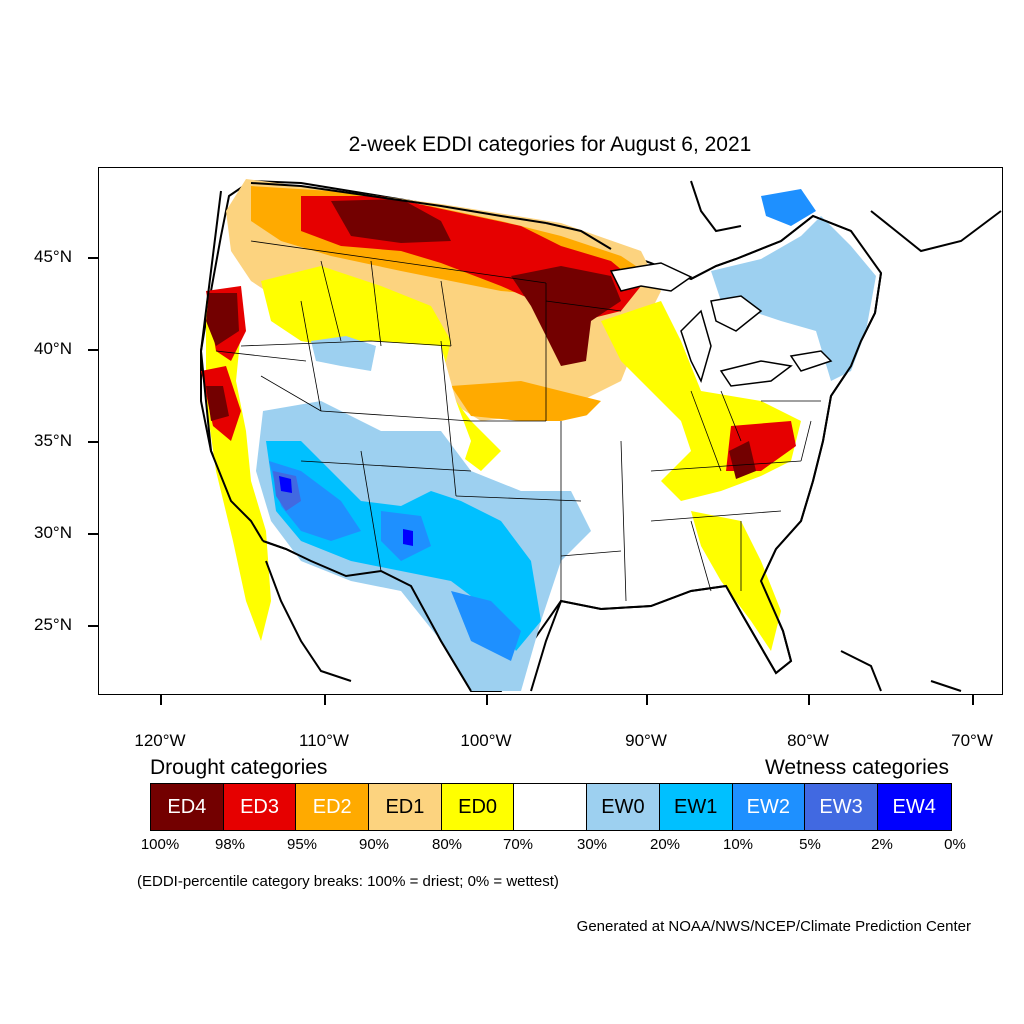 The height and width of the screenshot is (1024, 1024). I want to click on category-legend: ED4 ED3 ED2 ED1 ED0 EW0 EW1 EW2 EW3 EW4, so click(551, 807).